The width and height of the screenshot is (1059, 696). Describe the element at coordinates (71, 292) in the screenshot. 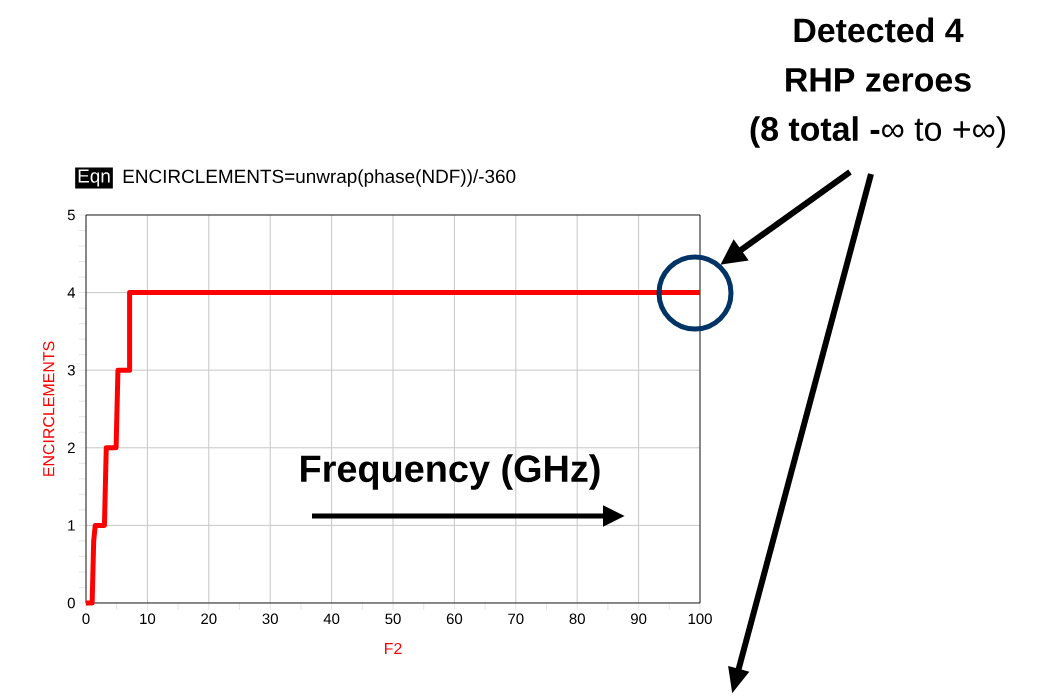

I see `y-tick-label: 4` at that location.